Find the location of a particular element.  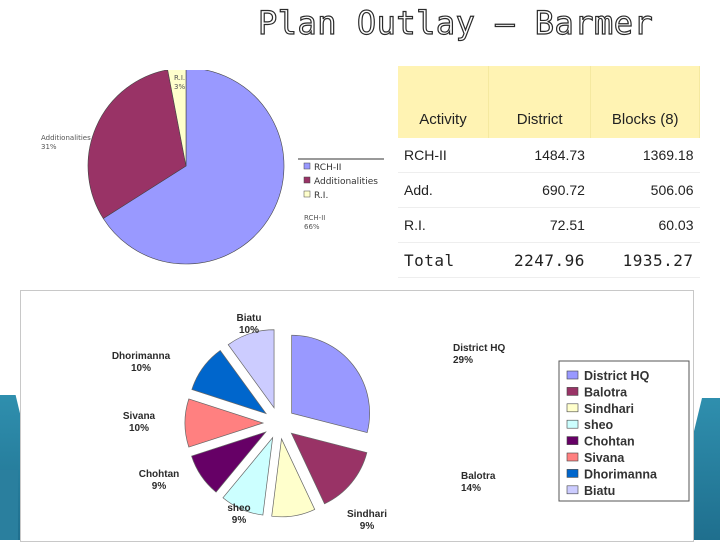

cell-district: 2247.96 is located at coordinates (539, 260).